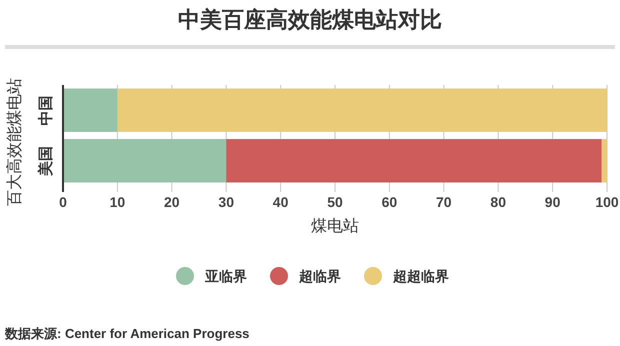 The image size is (620, 346). I want to click on y-tick-label: 美国, so click(45, 161).